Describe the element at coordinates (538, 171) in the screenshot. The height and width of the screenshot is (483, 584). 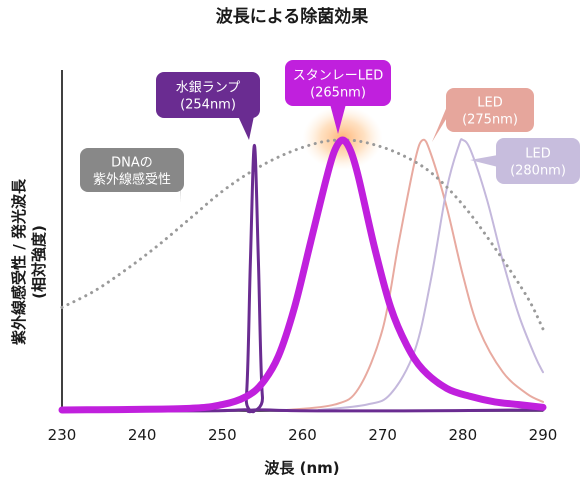
I see `callout-label: (280nm)` at that location.